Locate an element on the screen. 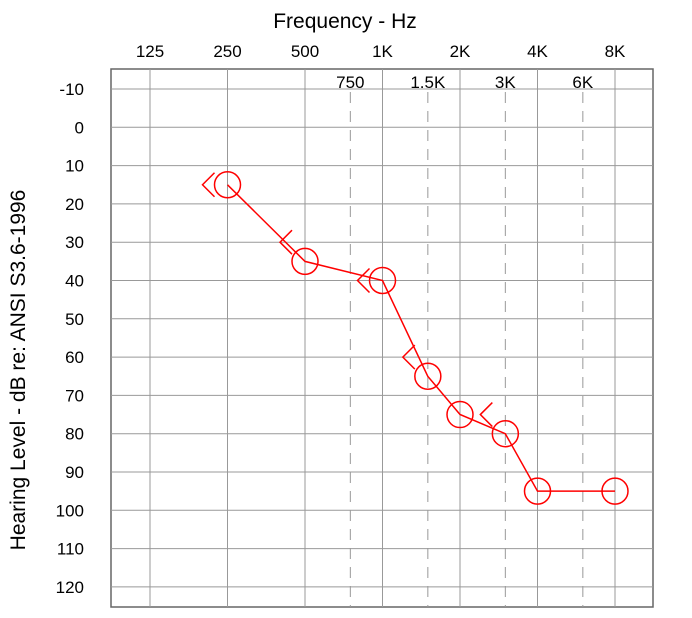 This screenshot has width=692, height=618. x-tick-label: 4K is located at coordinates (537, 51).